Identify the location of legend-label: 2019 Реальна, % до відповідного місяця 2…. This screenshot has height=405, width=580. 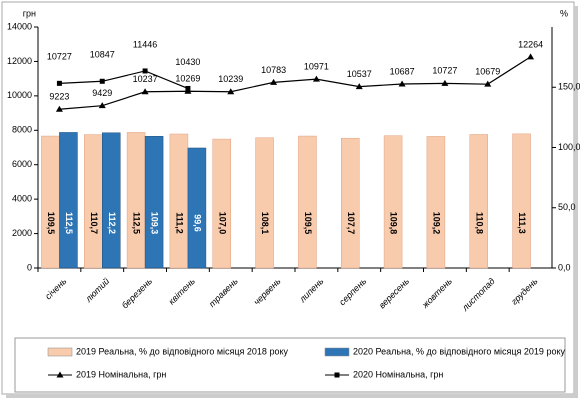
(182, 351).